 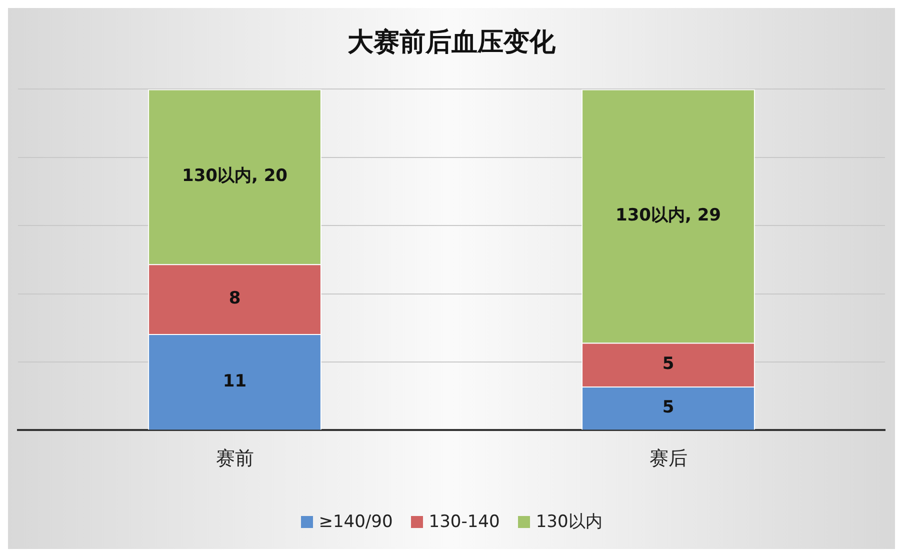 What do you see at coordinates (452, 42) in the screenshot?
I see `chart-title: 大赛前后血压变化` at bounding box center [452, 42].